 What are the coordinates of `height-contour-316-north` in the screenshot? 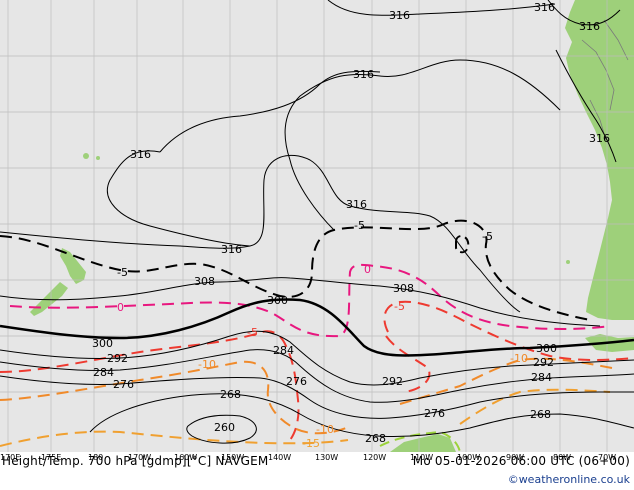 It's located at (441, 8).